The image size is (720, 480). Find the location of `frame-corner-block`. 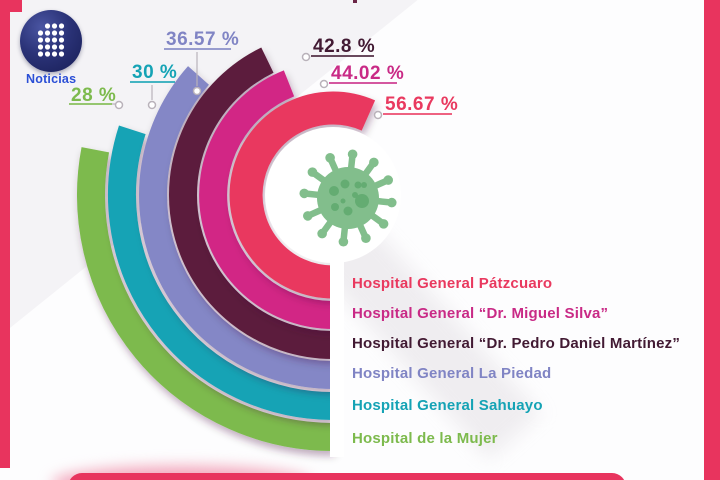

frame-corner-block is located at coordinates (11, 6).